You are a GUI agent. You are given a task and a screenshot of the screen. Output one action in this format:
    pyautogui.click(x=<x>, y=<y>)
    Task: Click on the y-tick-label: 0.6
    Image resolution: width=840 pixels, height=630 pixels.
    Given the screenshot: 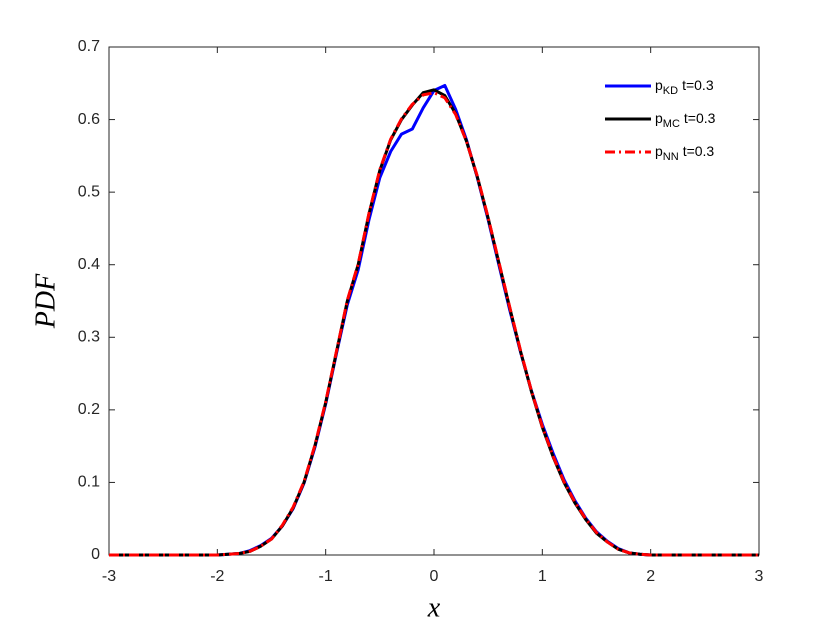 What is the action you would take?
    pyautogui.click(x=89, y=119)
    